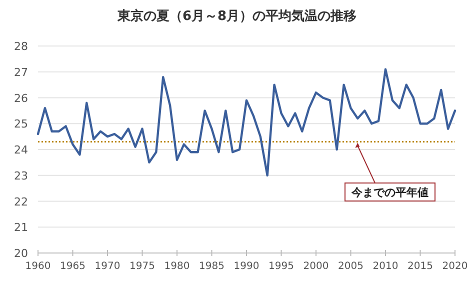 The height and width of the screenshot is (298, 474). I want to click on x-tick-label: 1995, so click(281, 266).